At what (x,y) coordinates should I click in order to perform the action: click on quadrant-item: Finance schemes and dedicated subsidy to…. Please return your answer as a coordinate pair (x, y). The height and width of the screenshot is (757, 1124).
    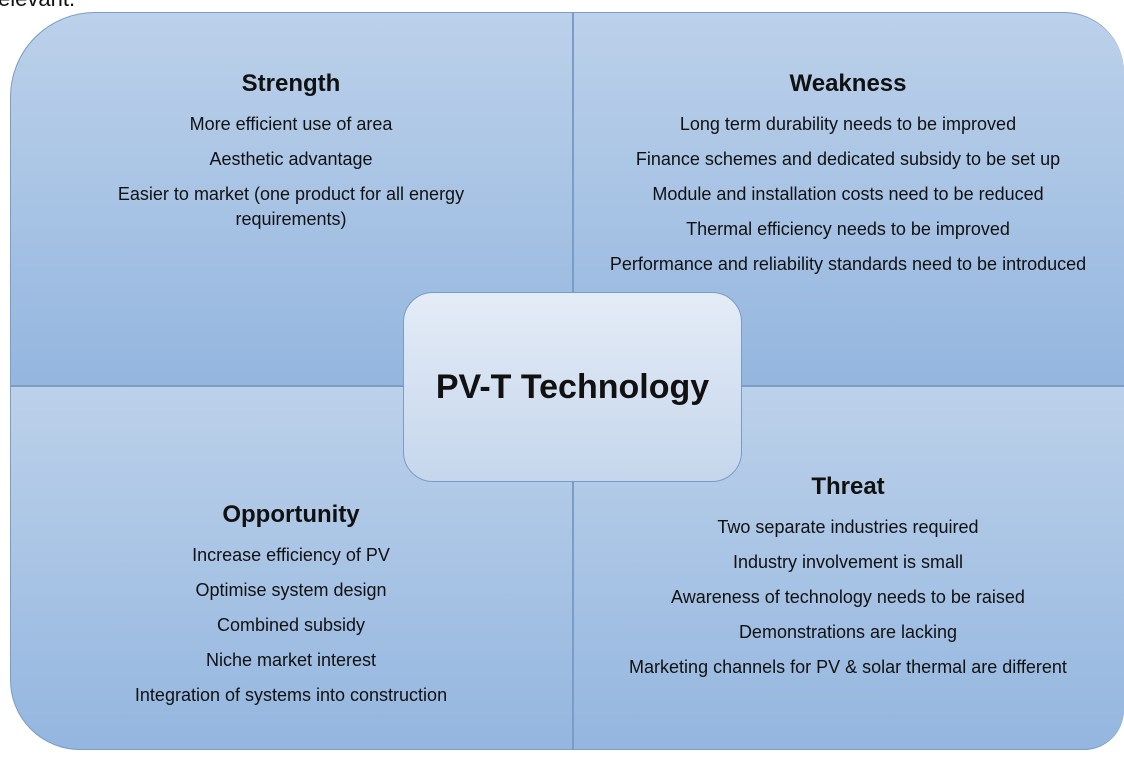
    Looking at the image, I should click on (848, 159).